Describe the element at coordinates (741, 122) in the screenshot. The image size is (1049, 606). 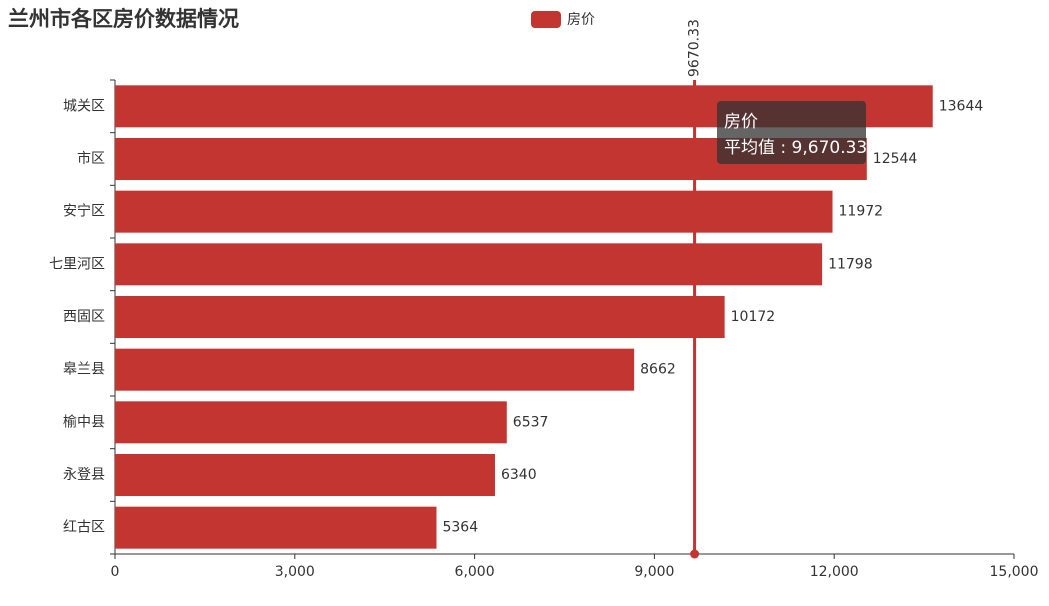
I see `tooltip-title: 房价` at that location.